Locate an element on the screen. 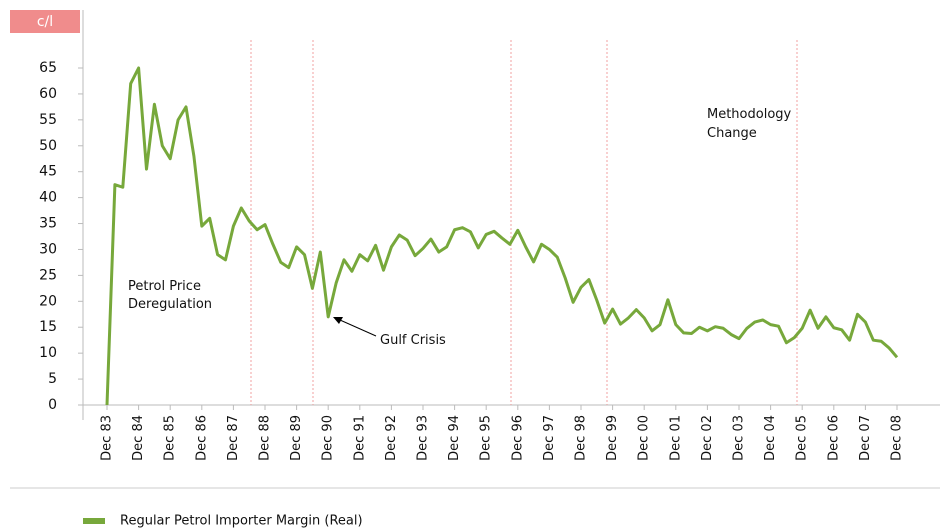  annotation: Gulf Crisis is located at coordinates (413, 340).